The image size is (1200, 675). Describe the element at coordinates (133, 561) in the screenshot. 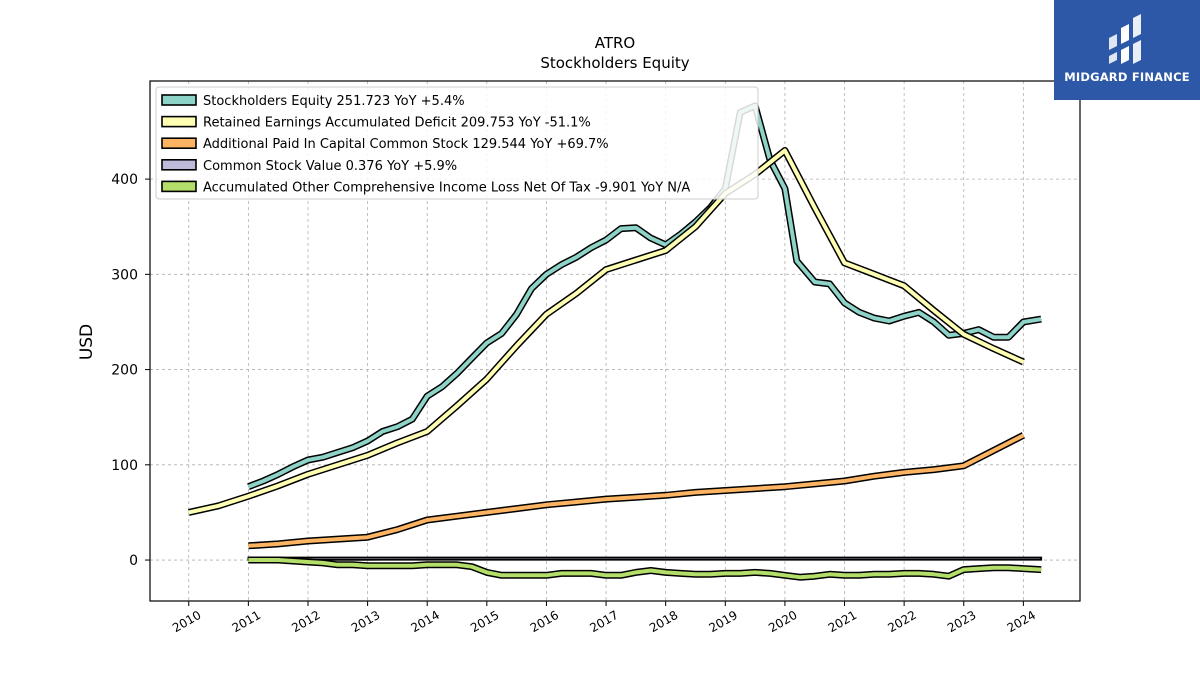

I see `y-tick-label: 0` at that location.